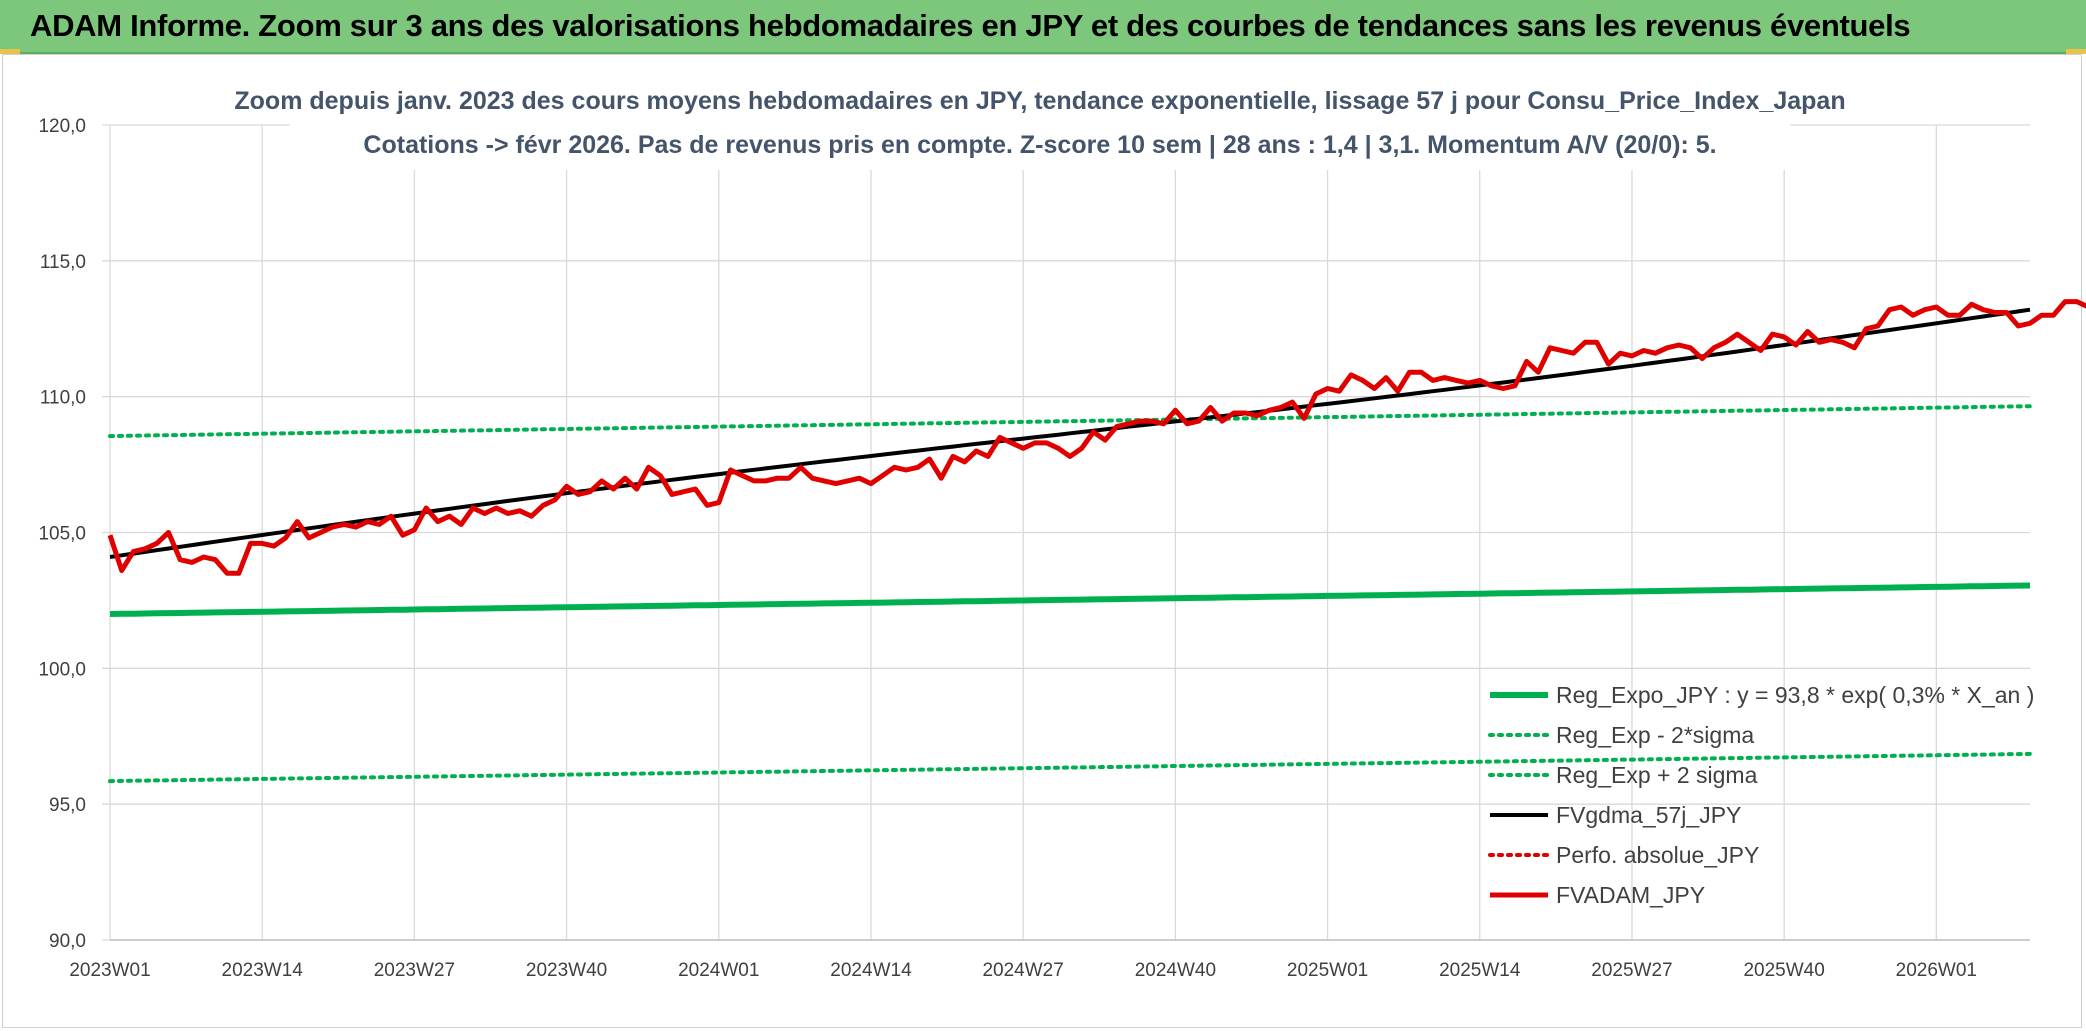  I want to click on y-tick-label: 90,0, so click(67, 941).